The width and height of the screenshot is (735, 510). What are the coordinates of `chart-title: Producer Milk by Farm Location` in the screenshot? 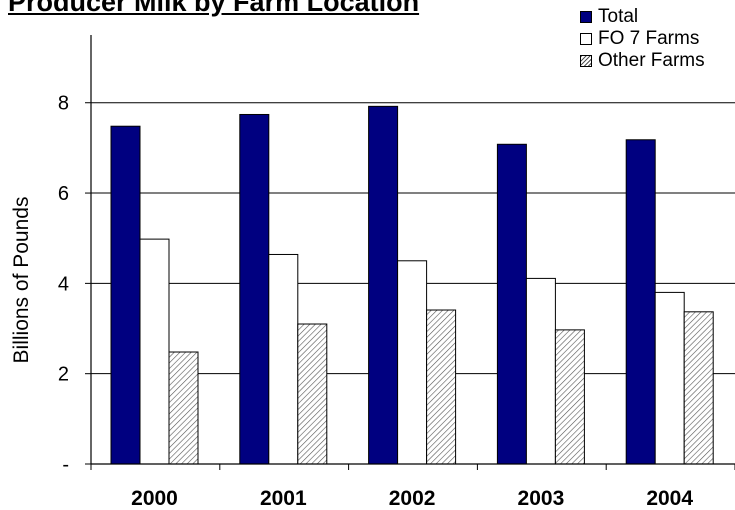 It's located at (214, 8).